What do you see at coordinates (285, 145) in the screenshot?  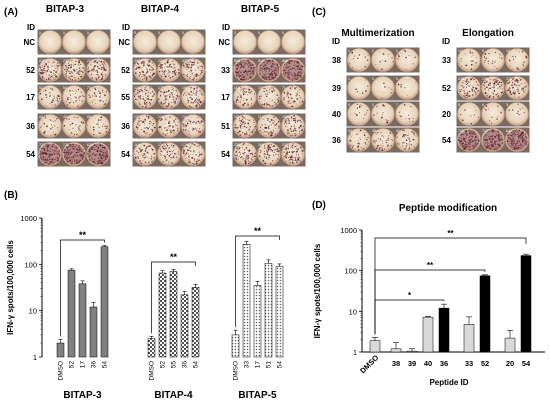 I see `spot-count: 237` at bounding box center [285, 145].